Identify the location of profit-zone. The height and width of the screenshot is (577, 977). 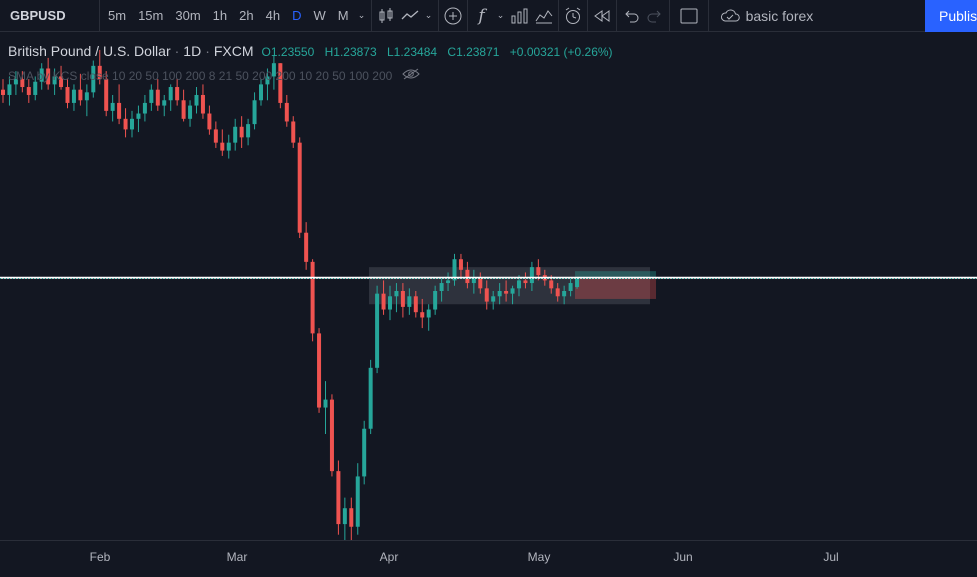
(615, 275).